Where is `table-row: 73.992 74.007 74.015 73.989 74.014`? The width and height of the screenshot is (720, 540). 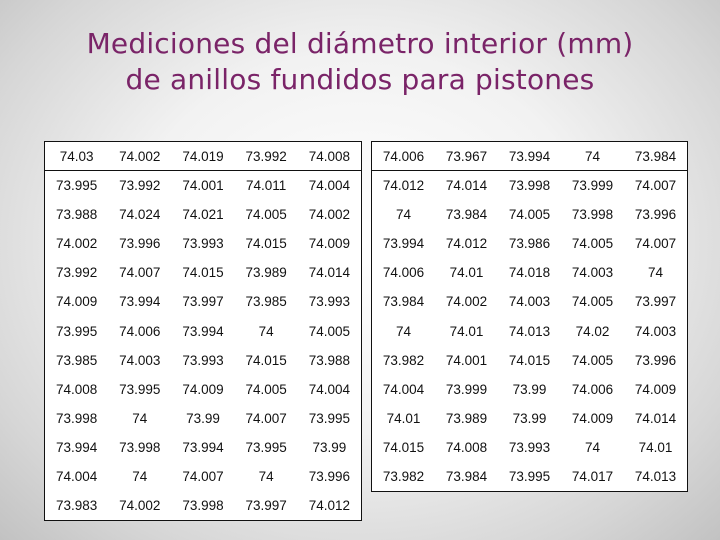
table-row: 73.992 74.007 74.015 73.989 74.014 is located at coordinates (203, 272).